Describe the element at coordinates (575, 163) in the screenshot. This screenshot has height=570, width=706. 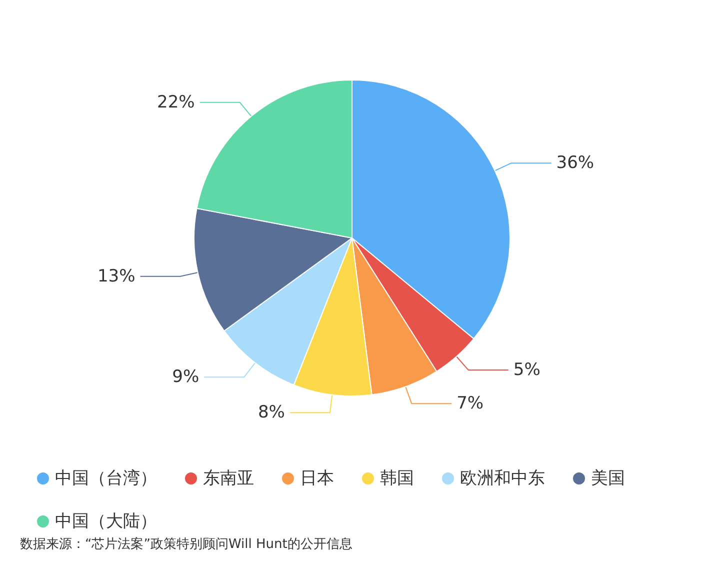
I see `data-label: 36%` at that location.